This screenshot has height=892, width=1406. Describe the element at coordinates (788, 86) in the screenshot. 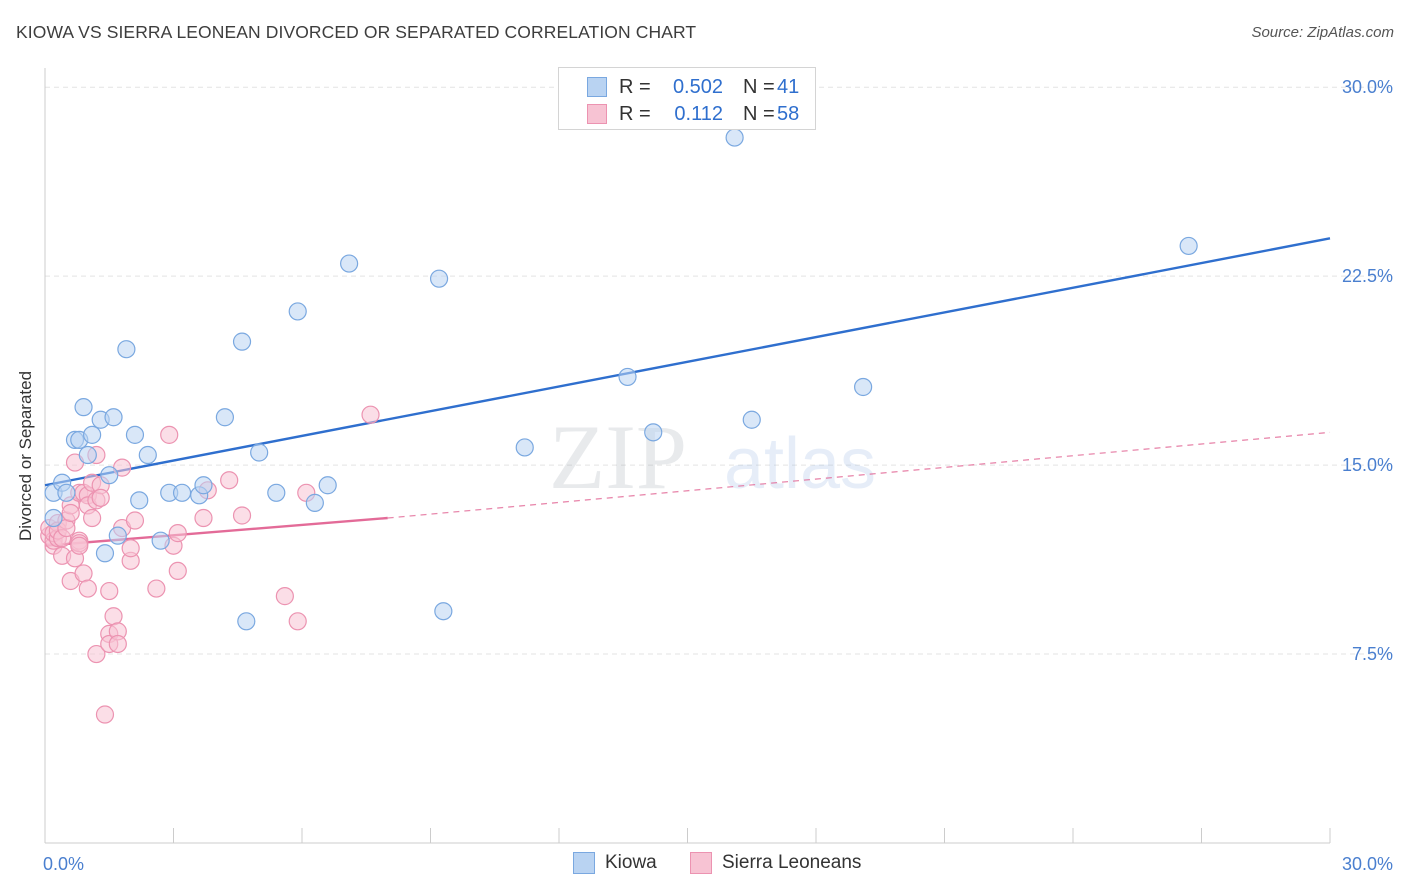

I see `n-value: 41` at that location.